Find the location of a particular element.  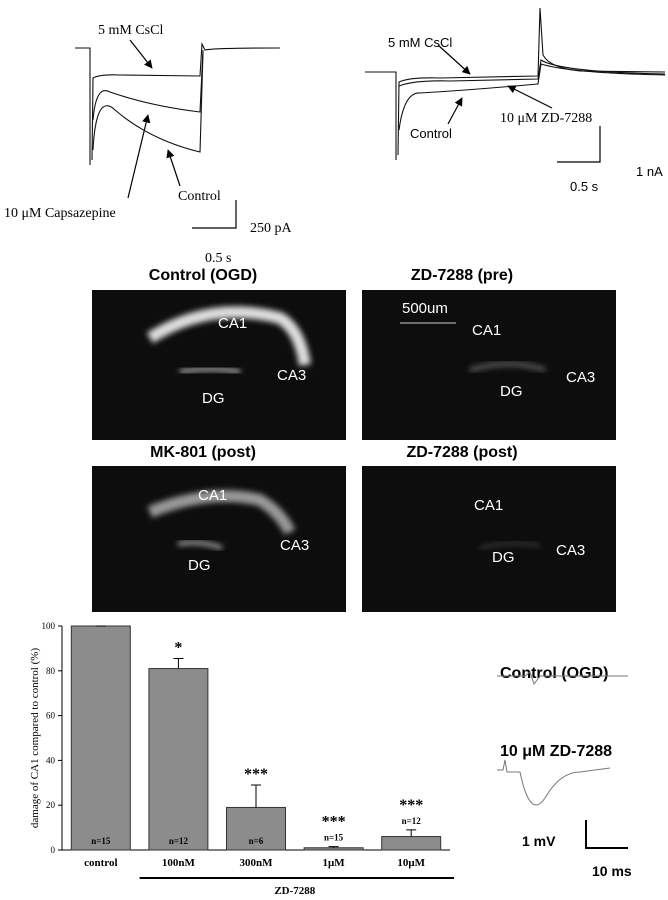

significance: * is located at coordinates (178, 647).